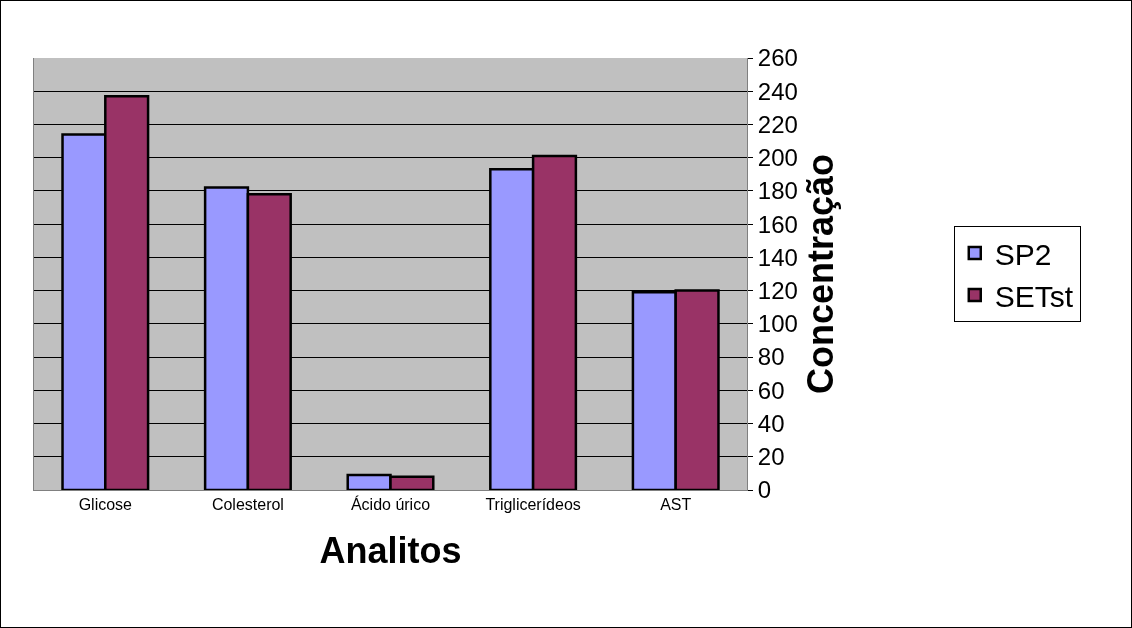  I want to click on x-tick-label: Colesterol, so click(247, 505).